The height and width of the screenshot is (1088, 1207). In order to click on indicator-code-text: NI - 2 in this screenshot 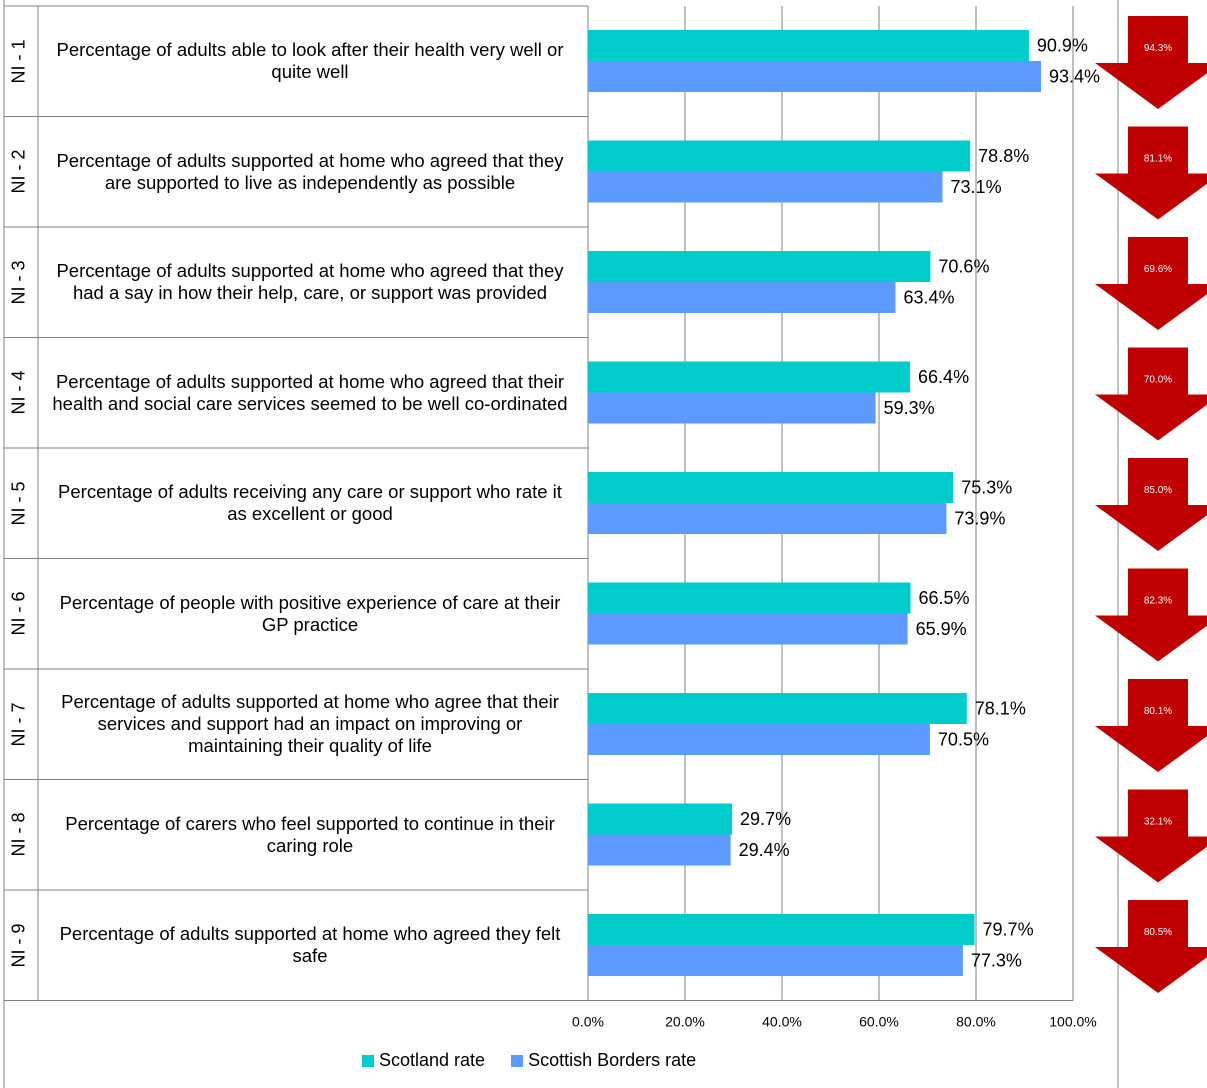, I will do `click(18, 171)`.